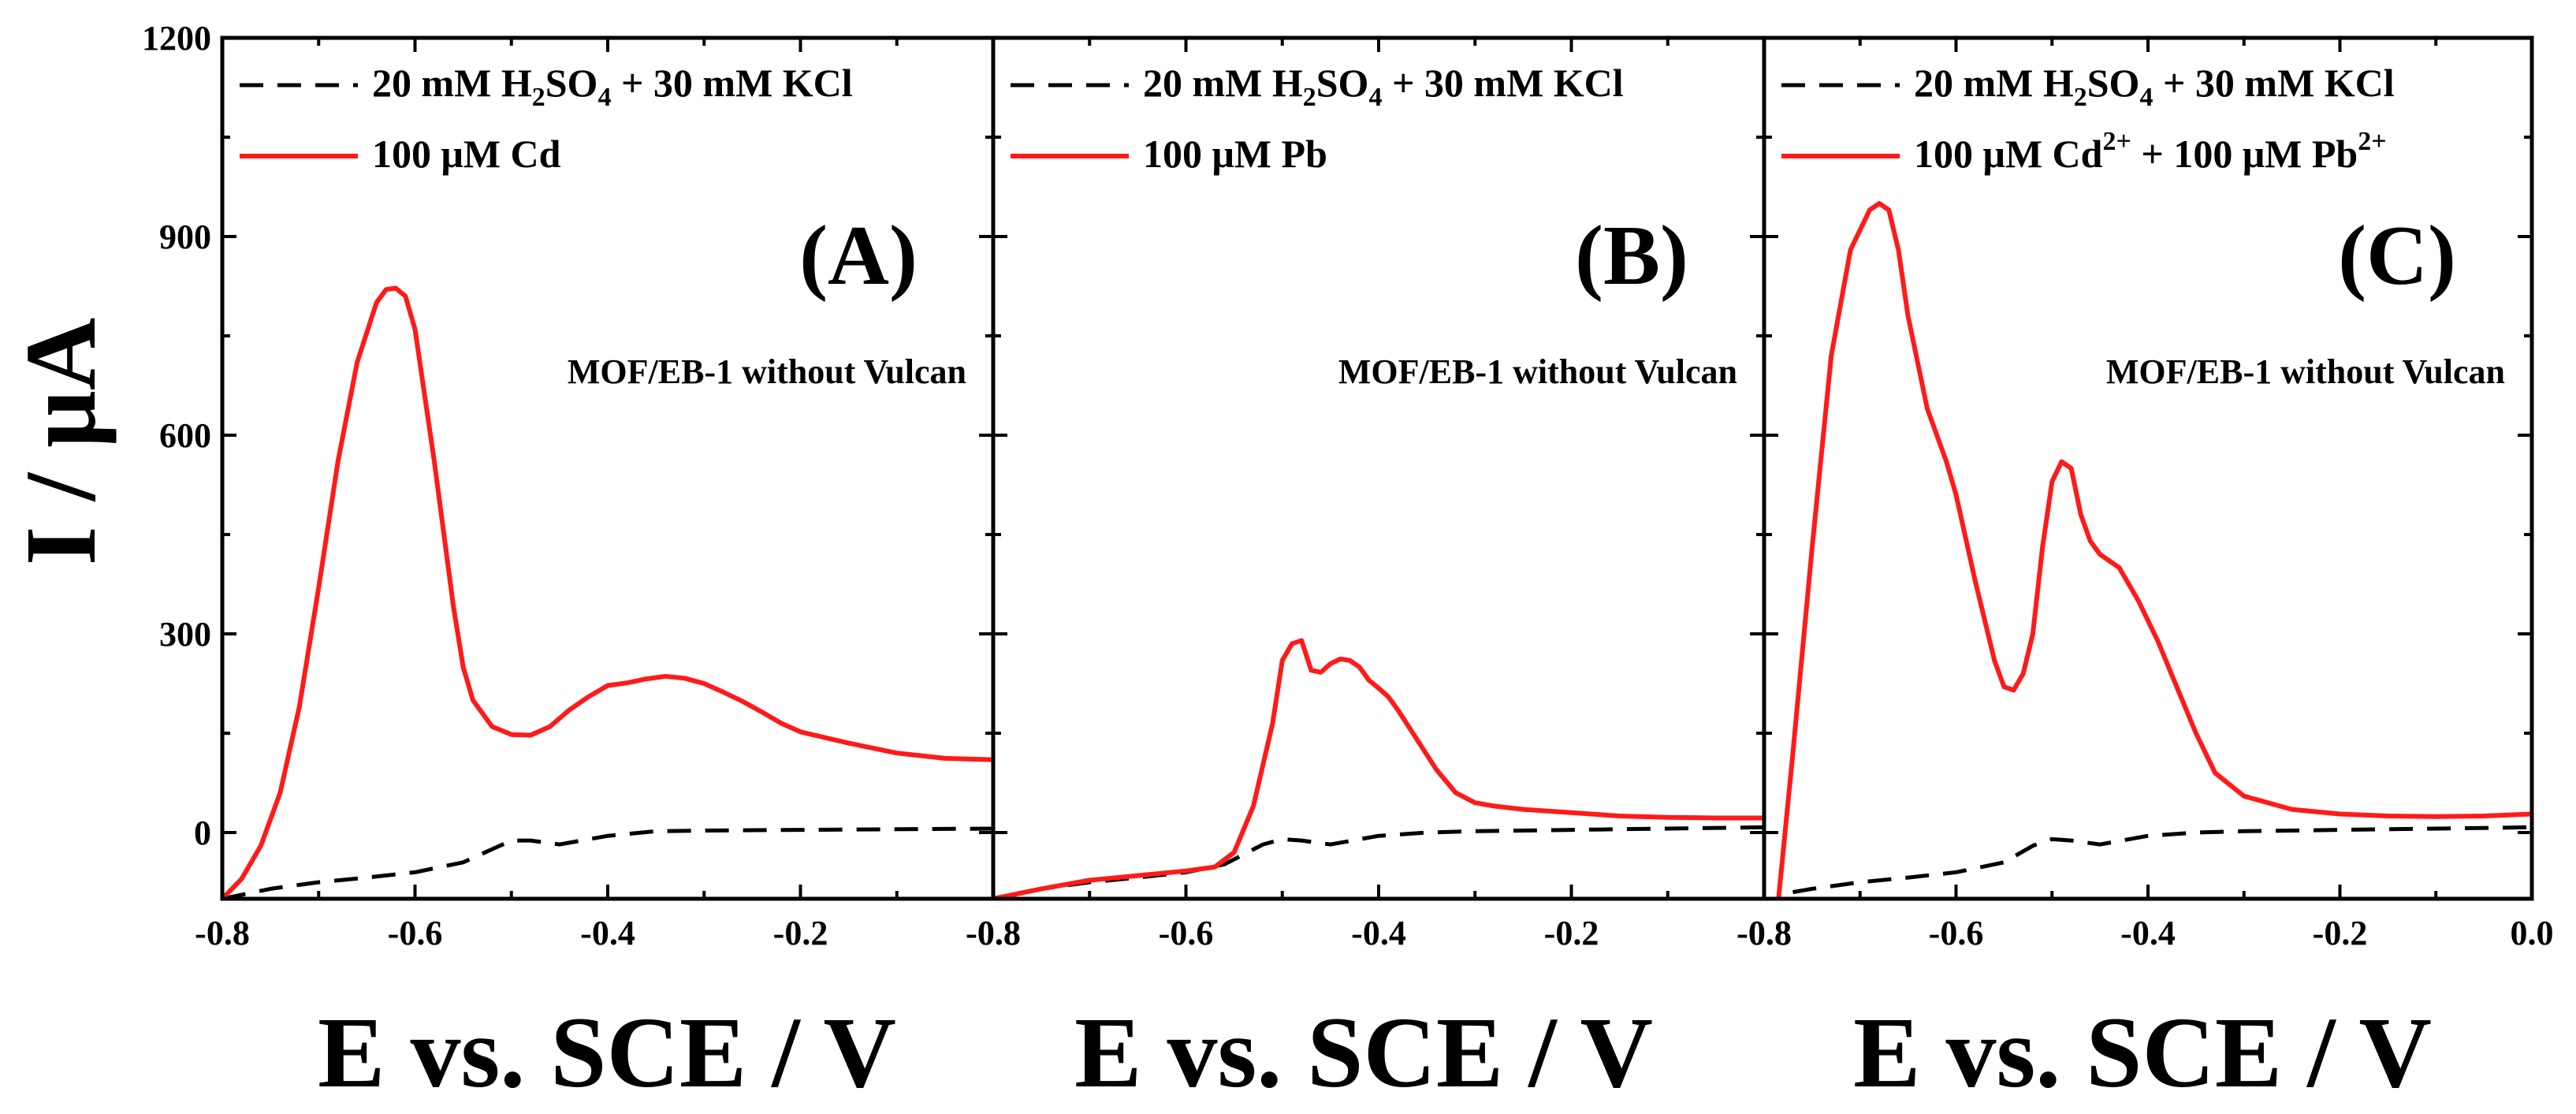 Image resolution: width=2576 pixels, height=1114 pixels. What do you see at coordinates (2397, 256) in the screenshot?
I see `panel-label: (C)` at bounding box center [2397, 256].